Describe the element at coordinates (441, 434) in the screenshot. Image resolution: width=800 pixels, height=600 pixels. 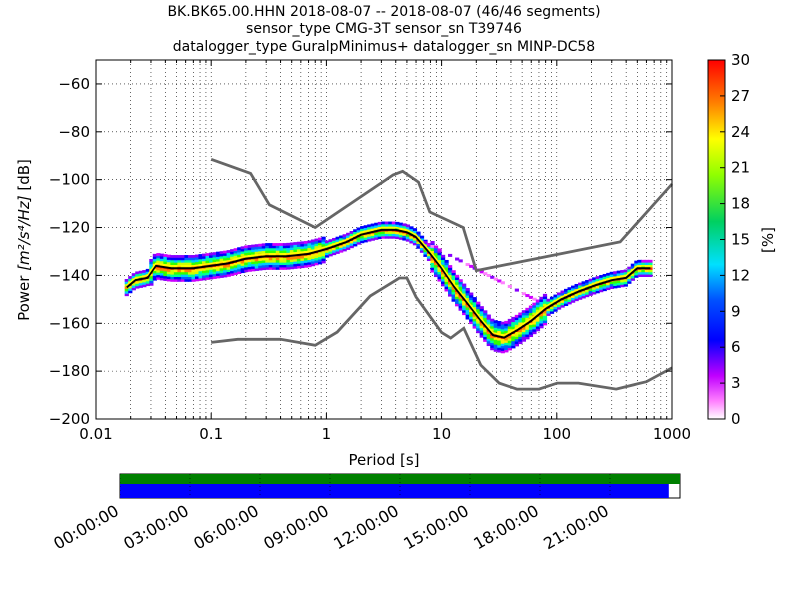
I see `x-tick-label: 10` at that location.